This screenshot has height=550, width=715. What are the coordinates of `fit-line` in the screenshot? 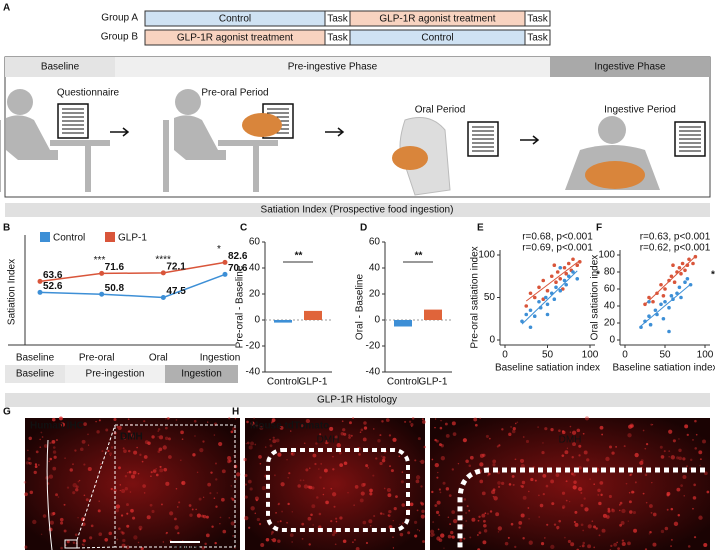 It's located at (670, 280).